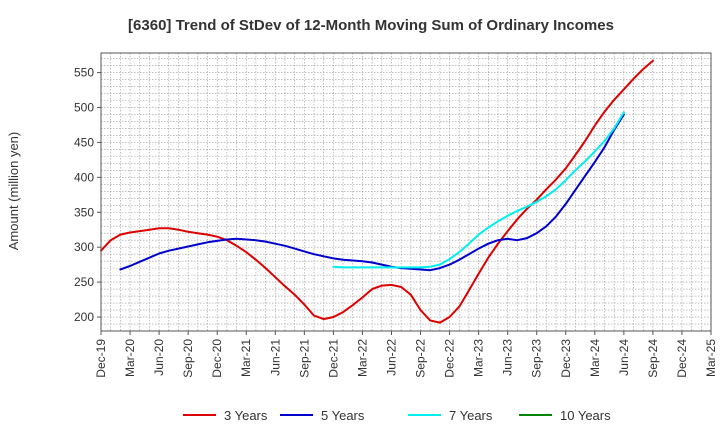 The image size is (720, 440). I want to click on series-line-7-years, so click(478, 190).